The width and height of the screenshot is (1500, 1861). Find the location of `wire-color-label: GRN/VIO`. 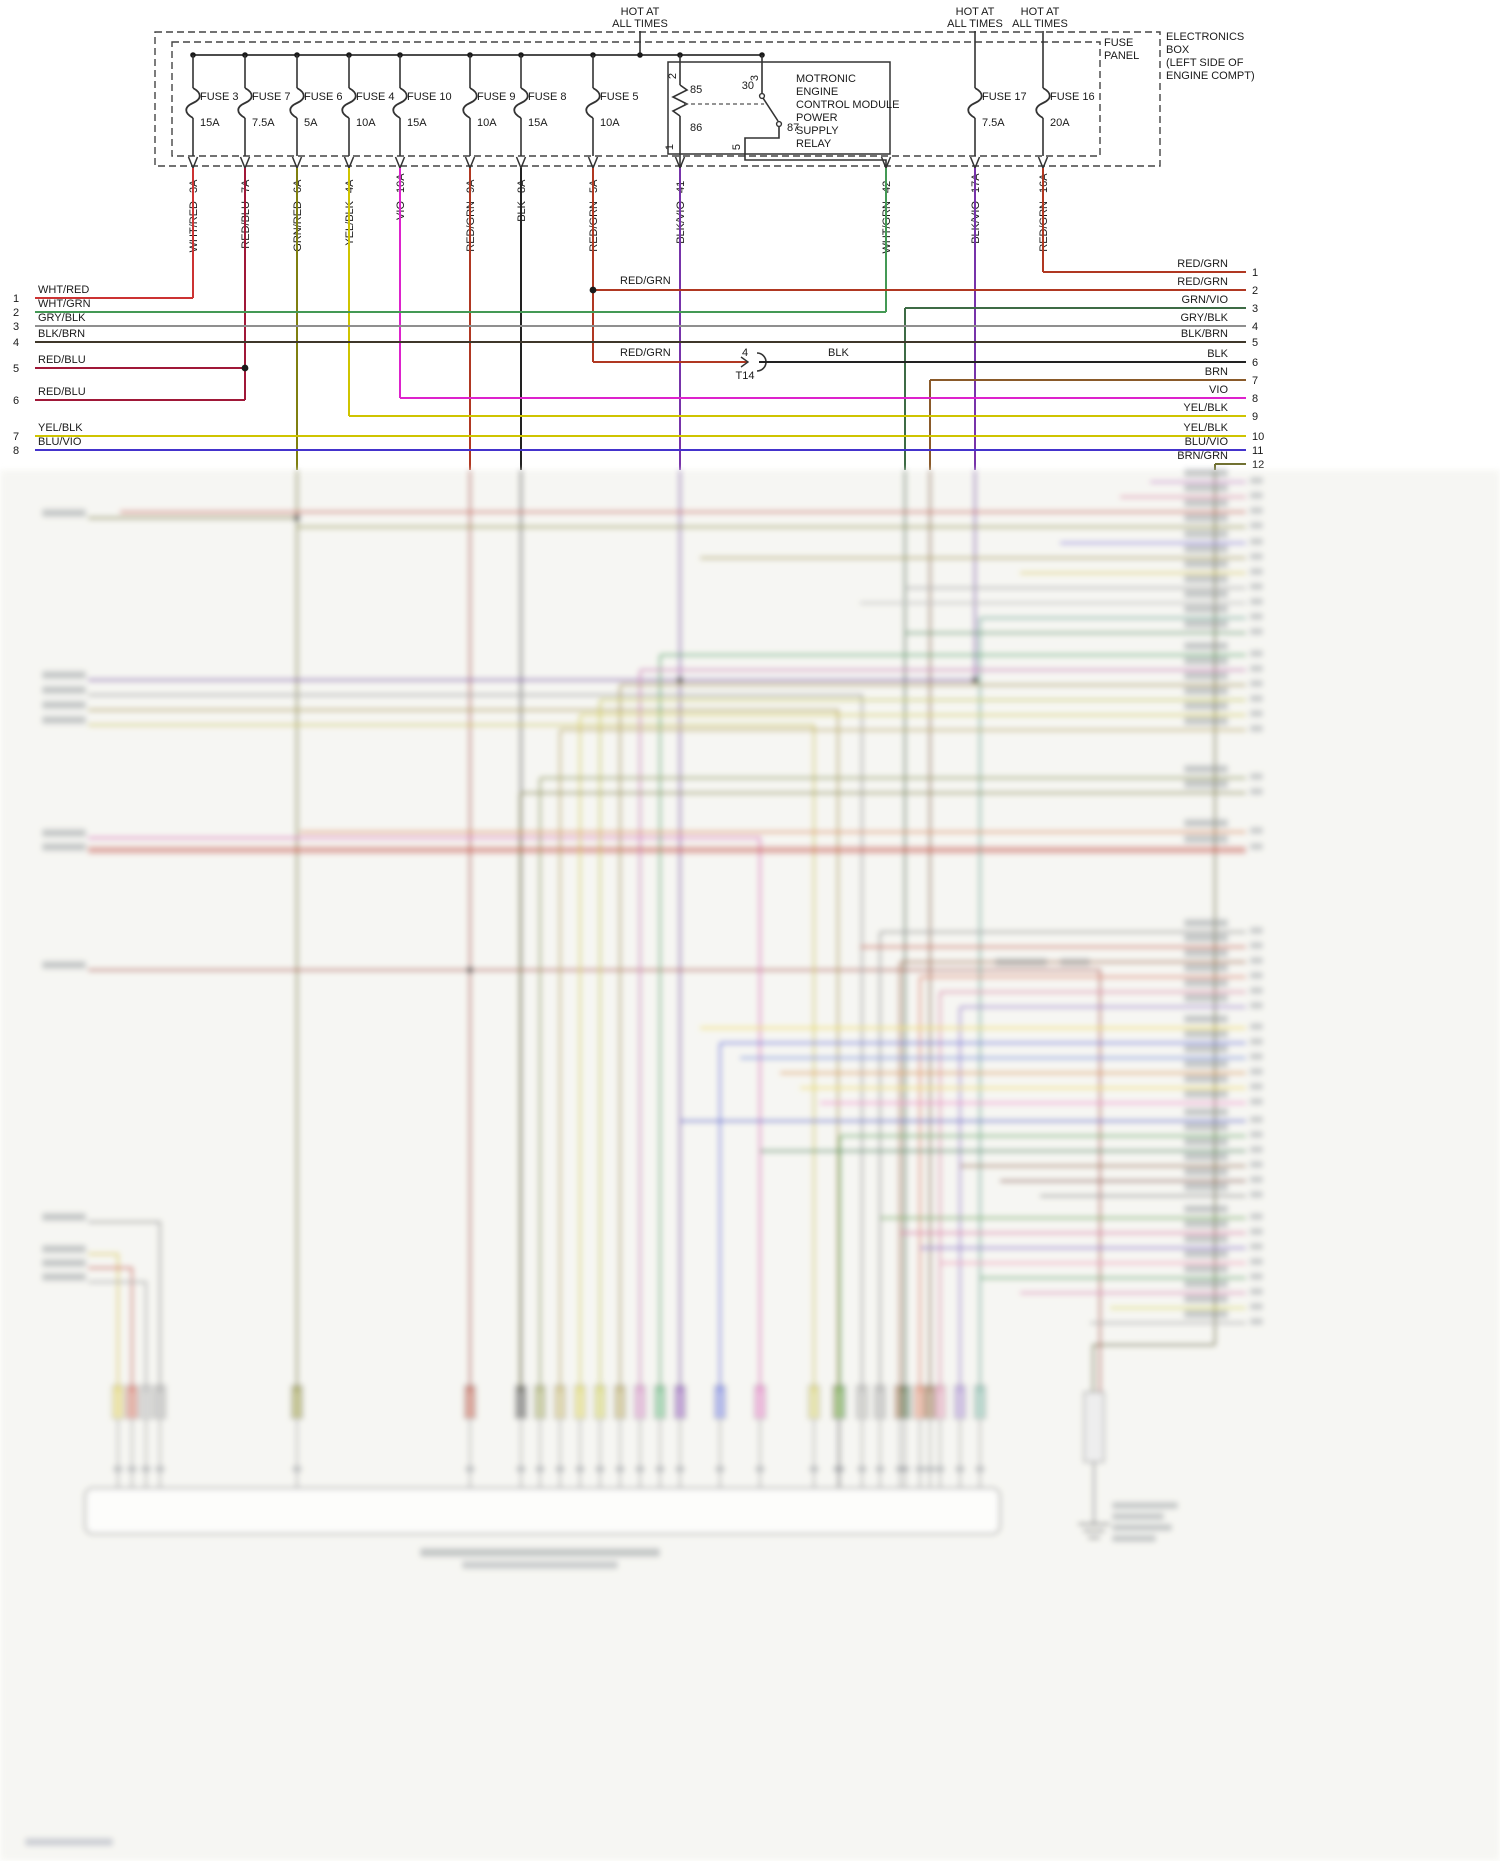

wire-color-label: GRN/VIO is located at coordinates (1205, 300).